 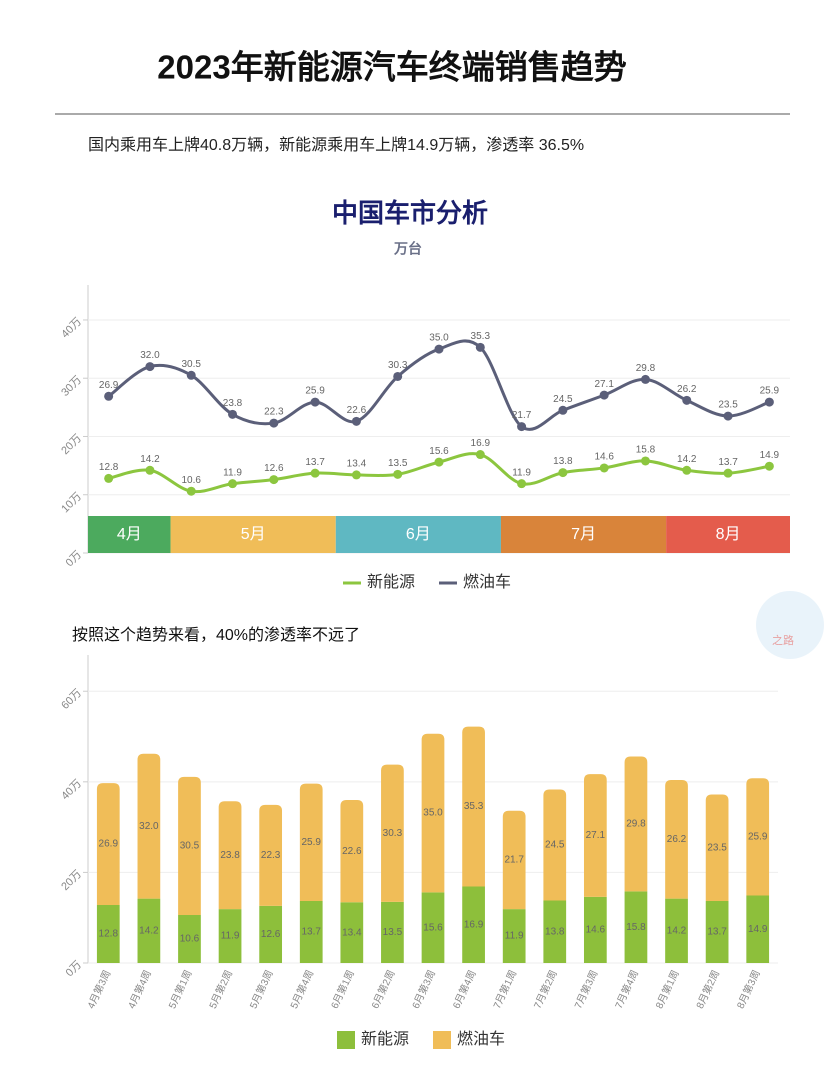 What do you see at coordinates (596, 930) in the screenshot?
I see `value-label: 14.6` at bounding box center [596, 930].